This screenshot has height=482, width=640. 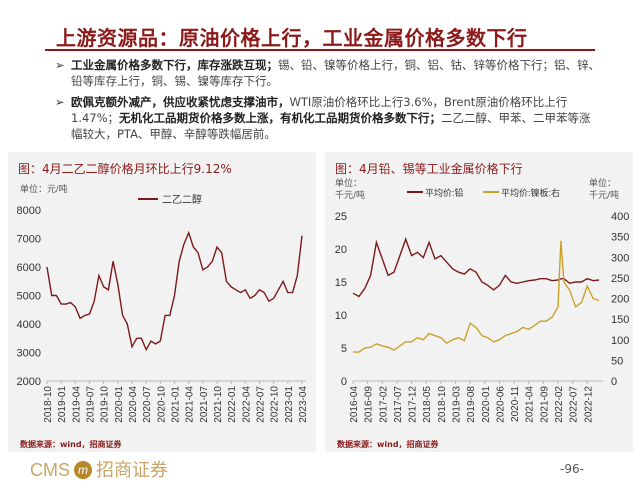 I want to click on x-tick-label: 2023-04, so click(x=303, y=404).